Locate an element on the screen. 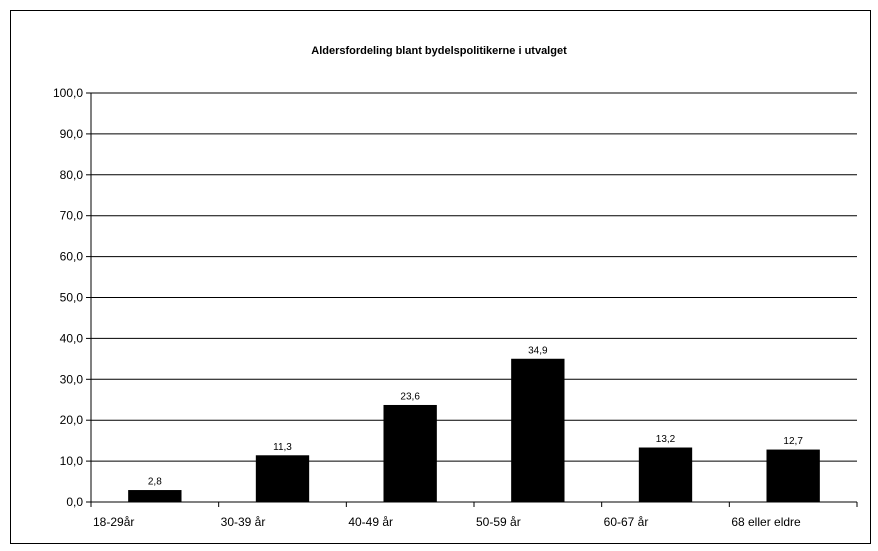  data-label: 2,8 is located at coordinates (155, 482).